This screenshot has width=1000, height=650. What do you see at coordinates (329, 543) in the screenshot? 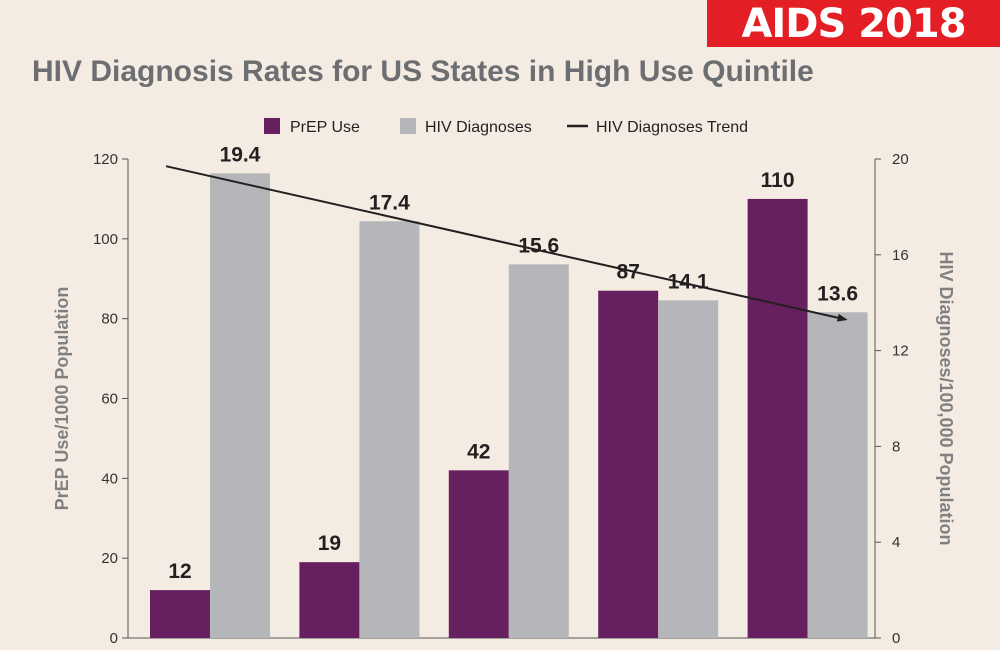
I see `prep-data-label: 19` at bounding box center [329, 543].